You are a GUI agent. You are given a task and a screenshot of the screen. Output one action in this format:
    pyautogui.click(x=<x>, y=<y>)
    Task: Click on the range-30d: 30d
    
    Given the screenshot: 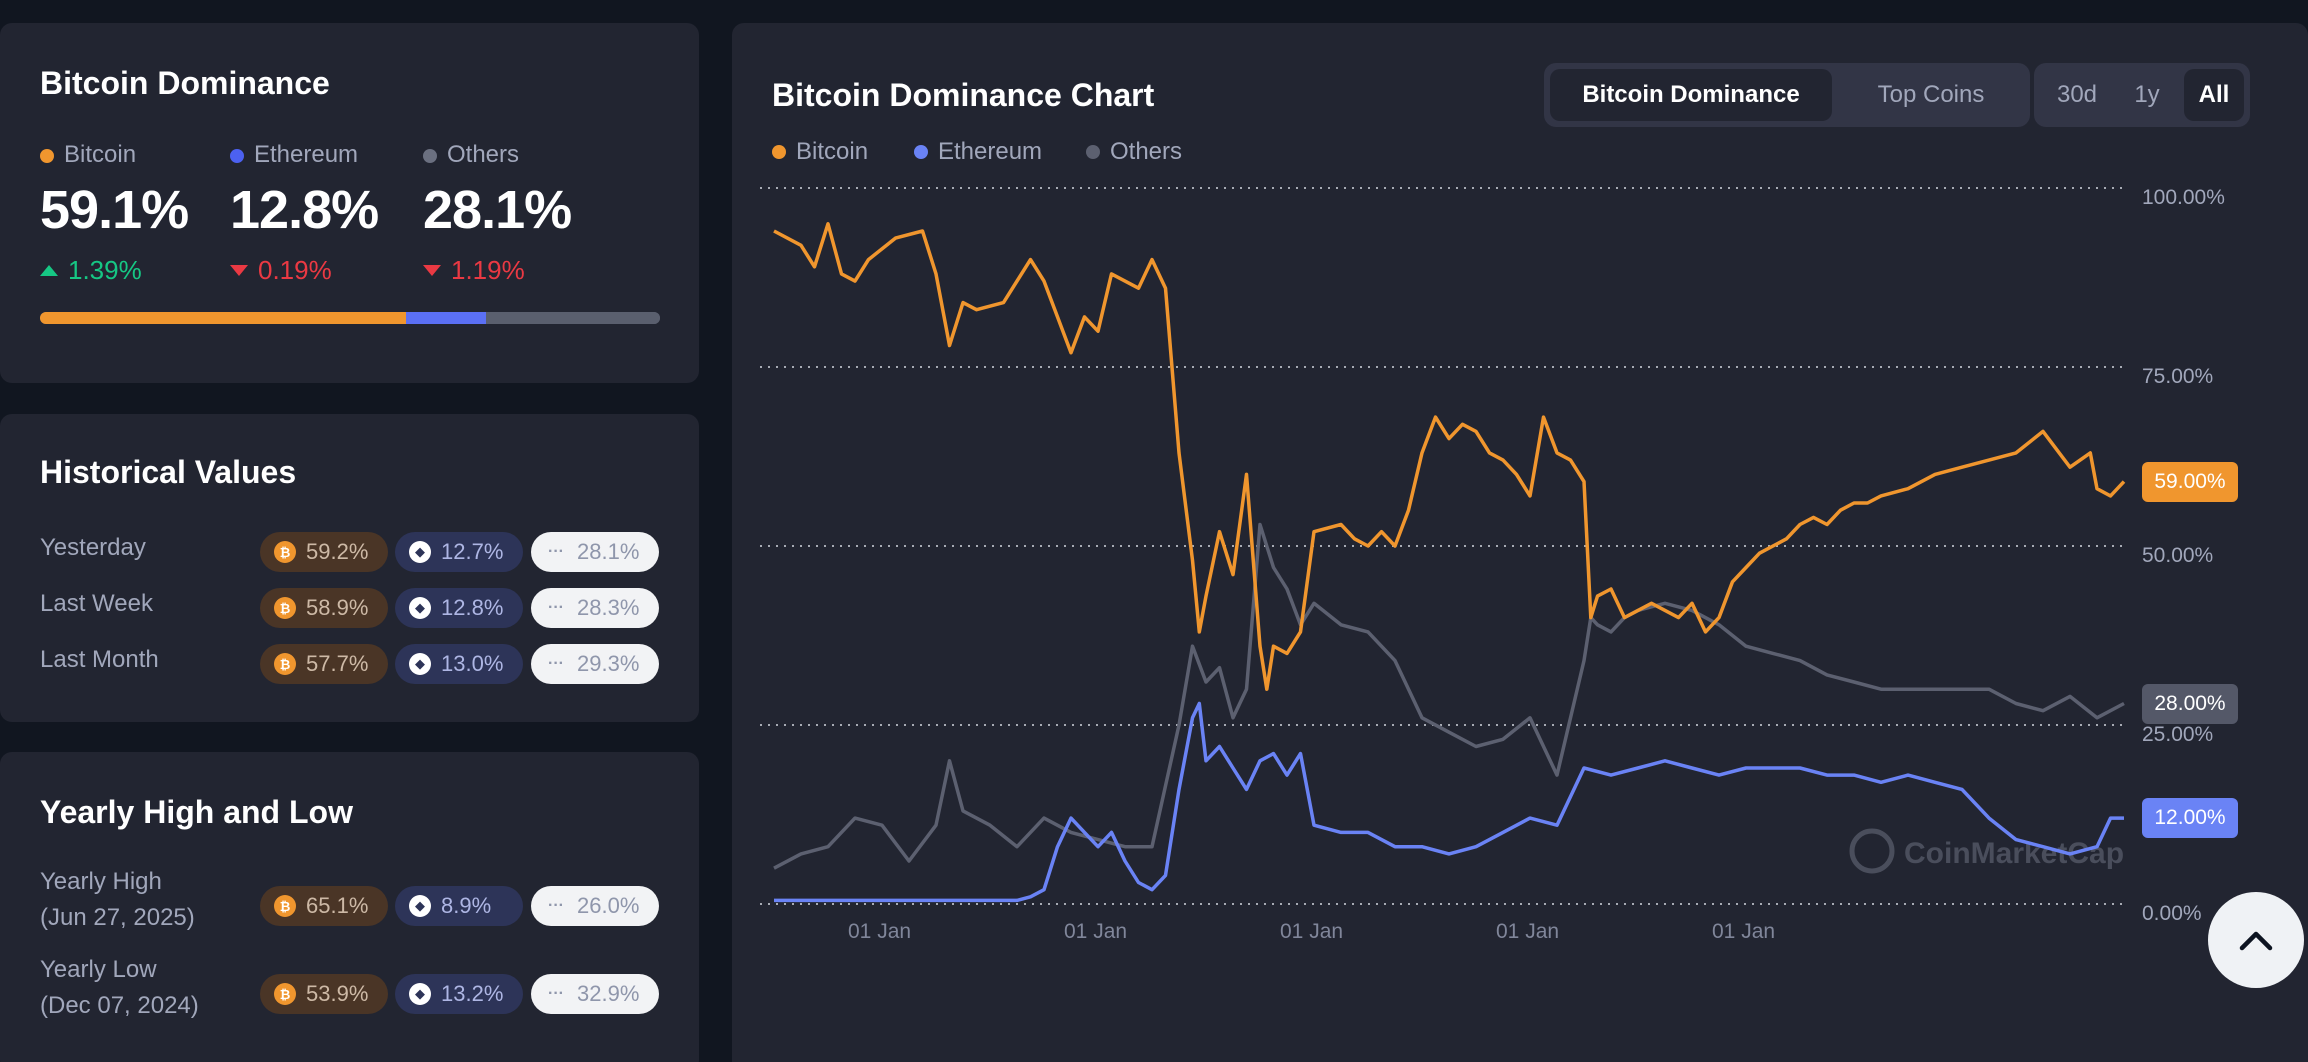 What is the action you would take?
    pyautogui.click(x=2077, y=94)
    